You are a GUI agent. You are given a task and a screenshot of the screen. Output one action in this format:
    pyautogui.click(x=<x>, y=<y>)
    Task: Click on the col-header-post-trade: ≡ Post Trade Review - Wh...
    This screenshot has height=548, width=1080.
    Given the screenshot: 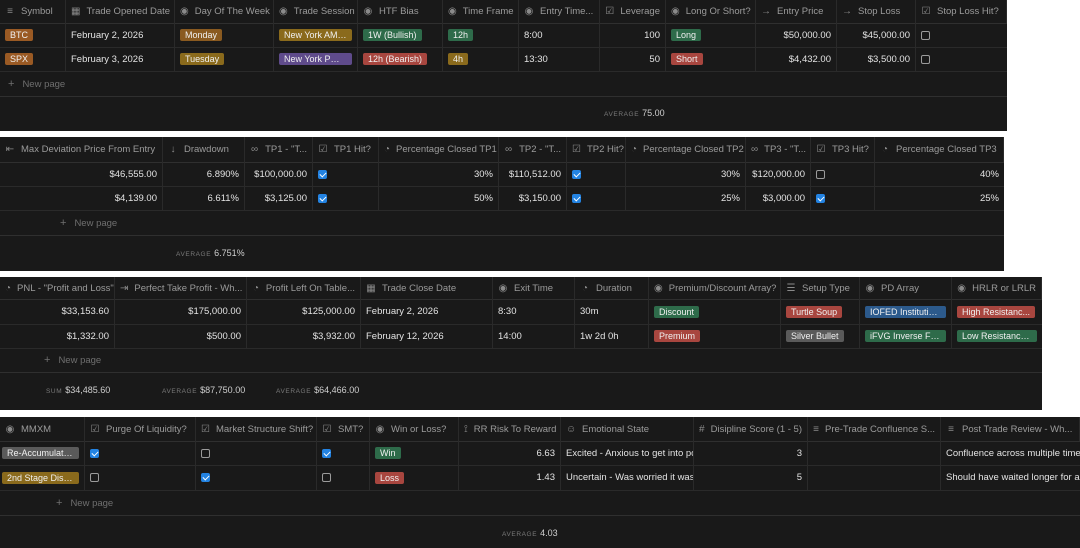 What is the action you would take?
    pyautogui.click(x=1010, y=429)
    